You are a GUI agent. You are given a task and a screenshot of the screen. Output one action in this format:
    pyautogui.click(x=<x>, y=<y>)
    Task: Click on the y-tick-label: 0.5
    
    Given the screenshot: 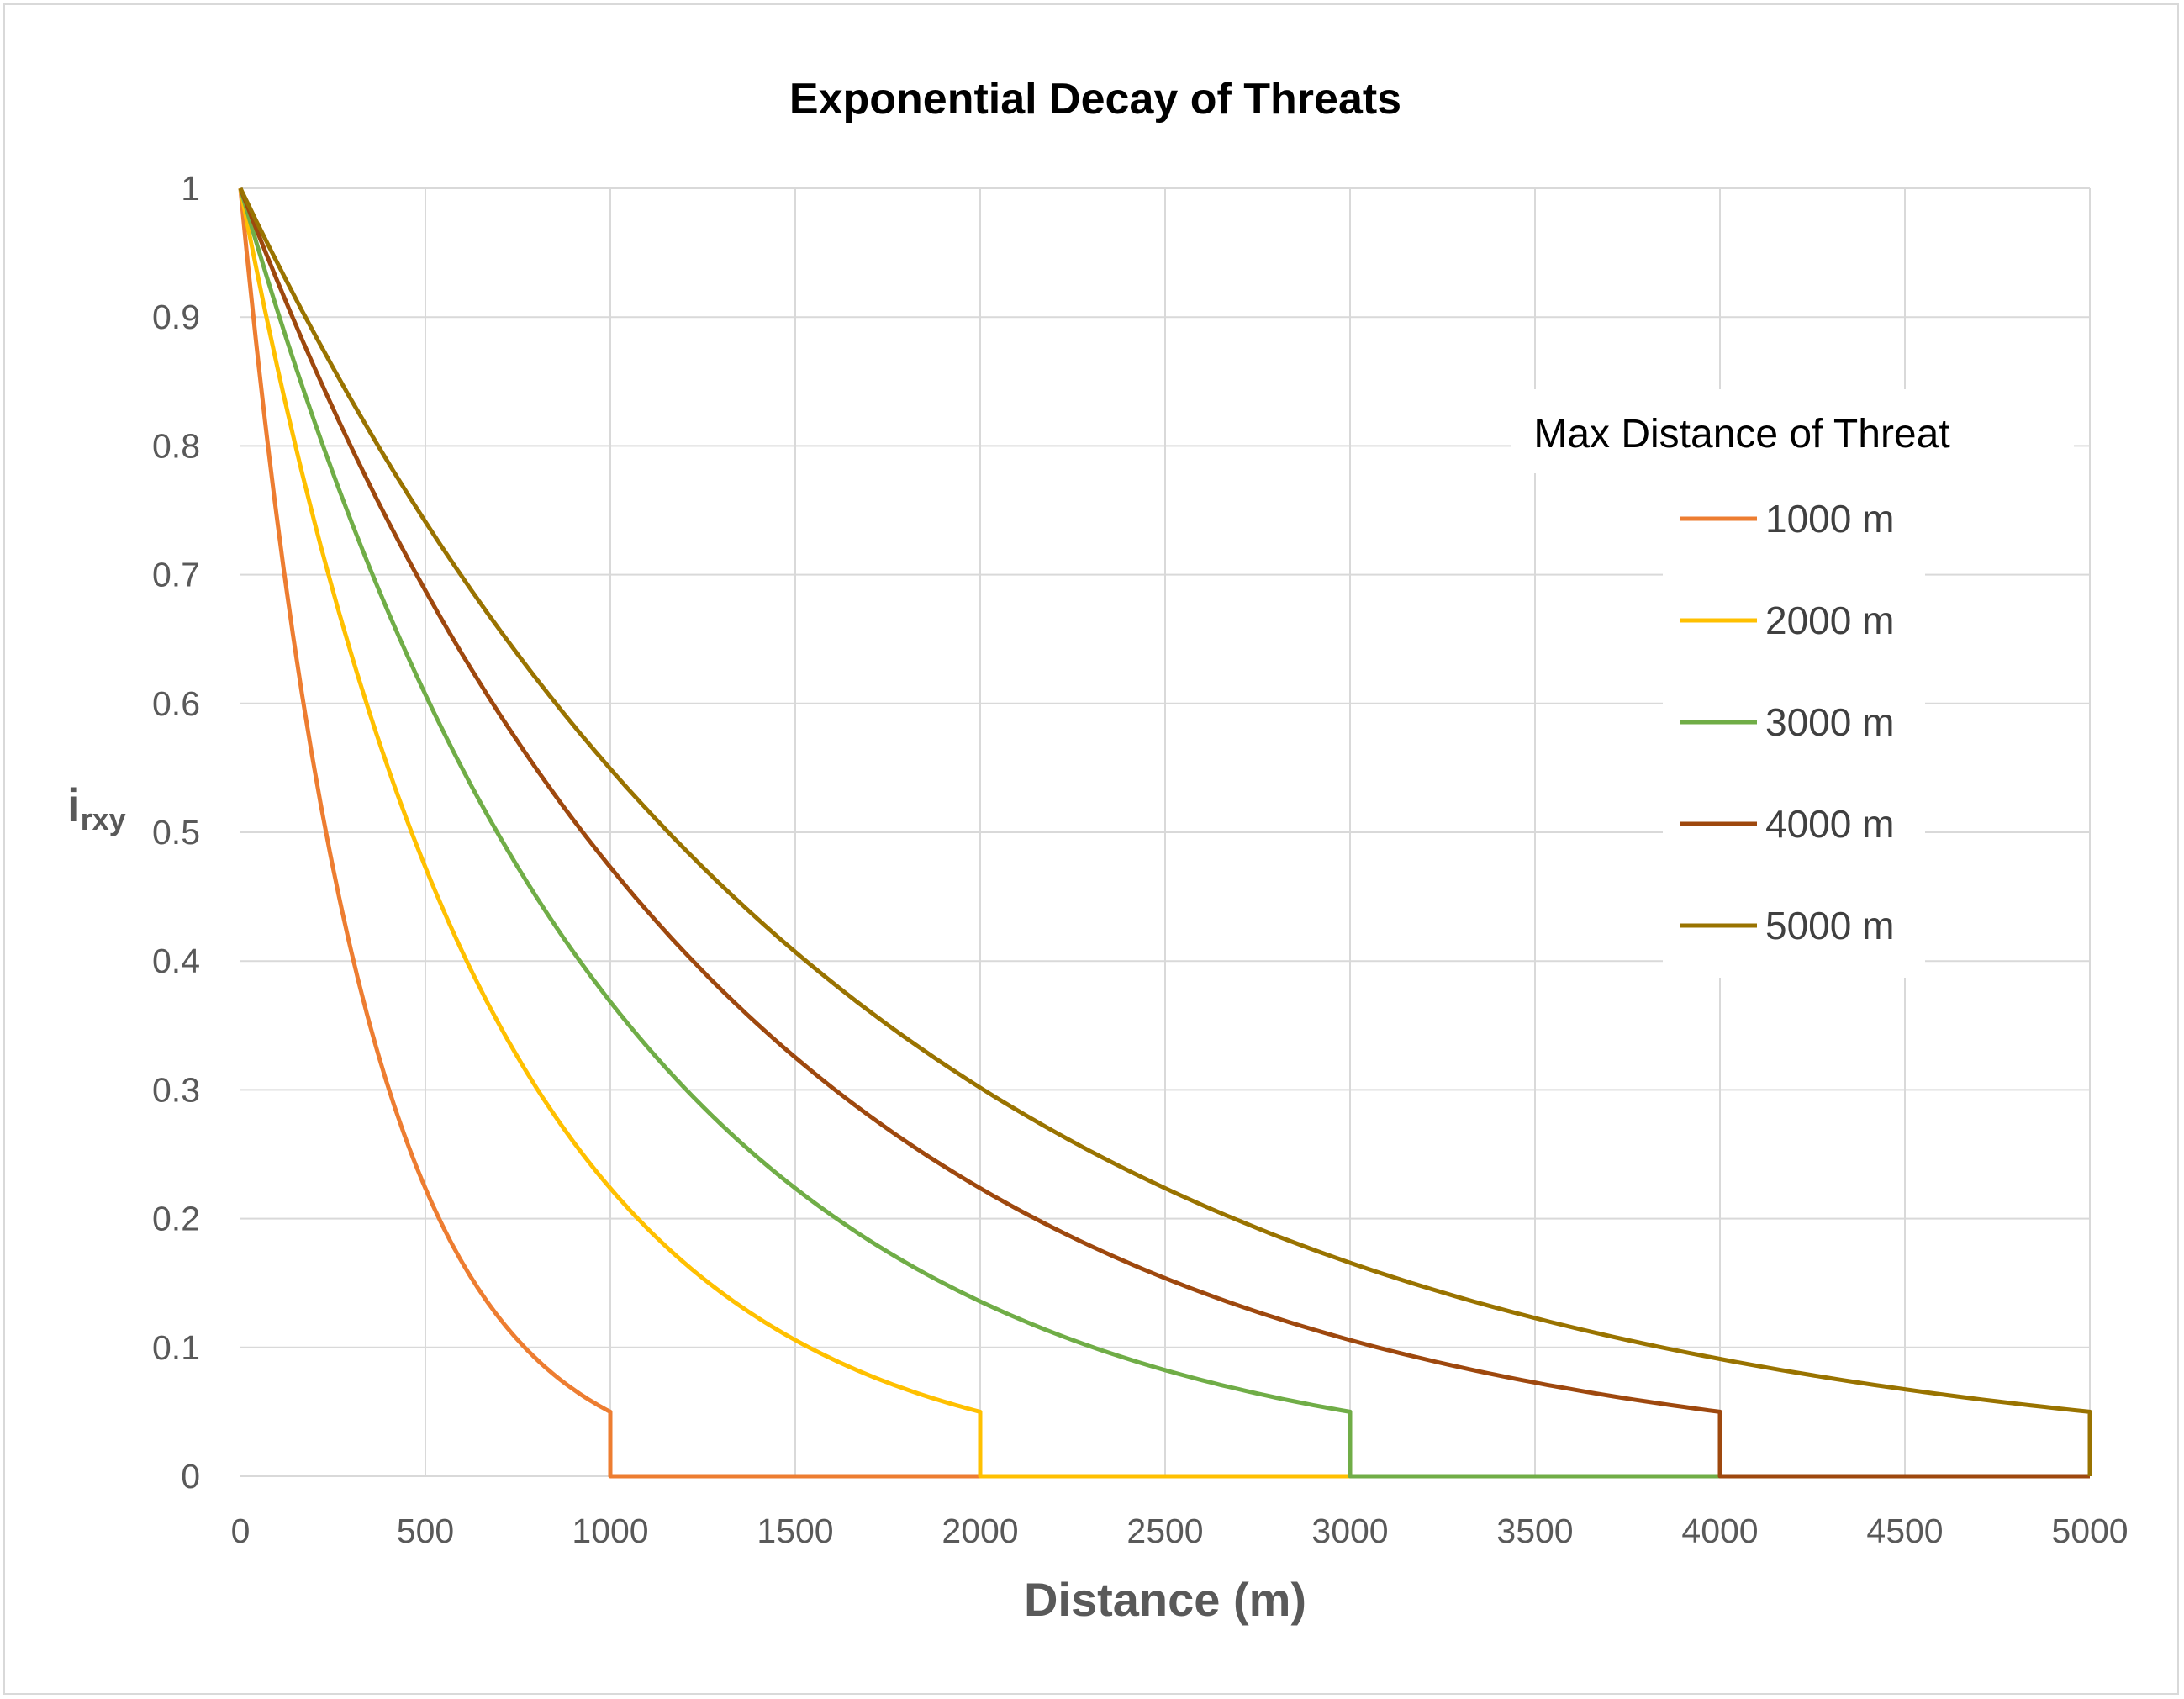 What is the action you would take?
    pyautogui.click(x=176, y=832)
    